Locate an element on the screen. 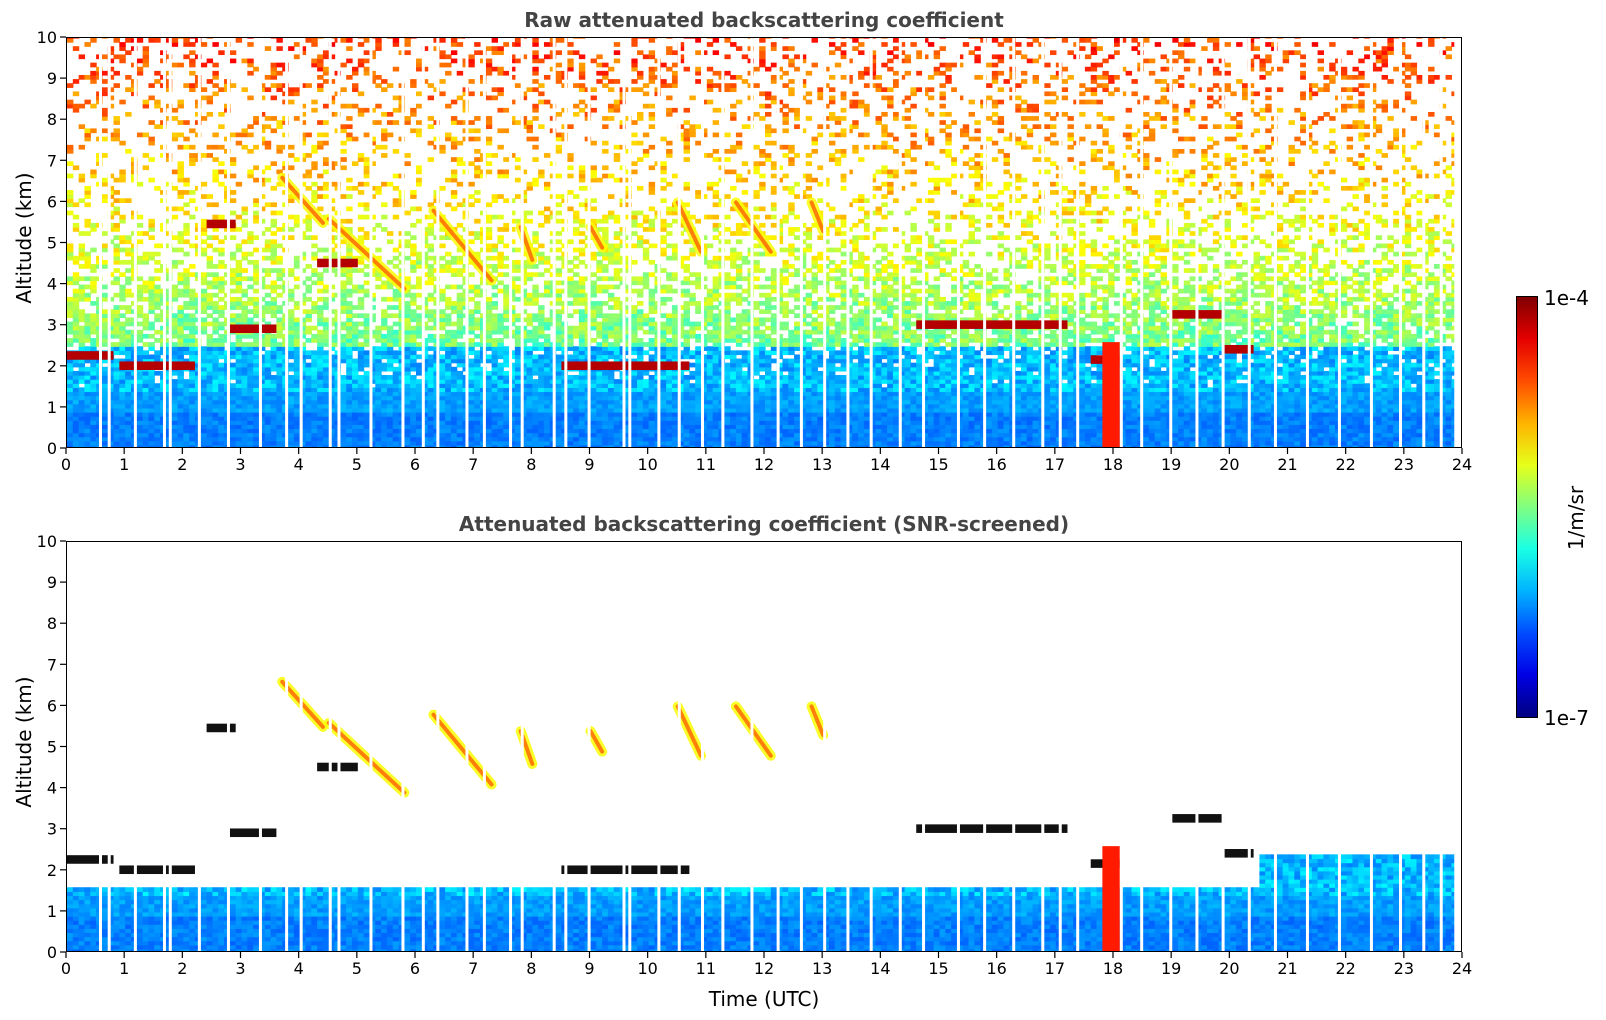  colorbar-min-label: 1e-7 is located at coordinates (1566, 718).